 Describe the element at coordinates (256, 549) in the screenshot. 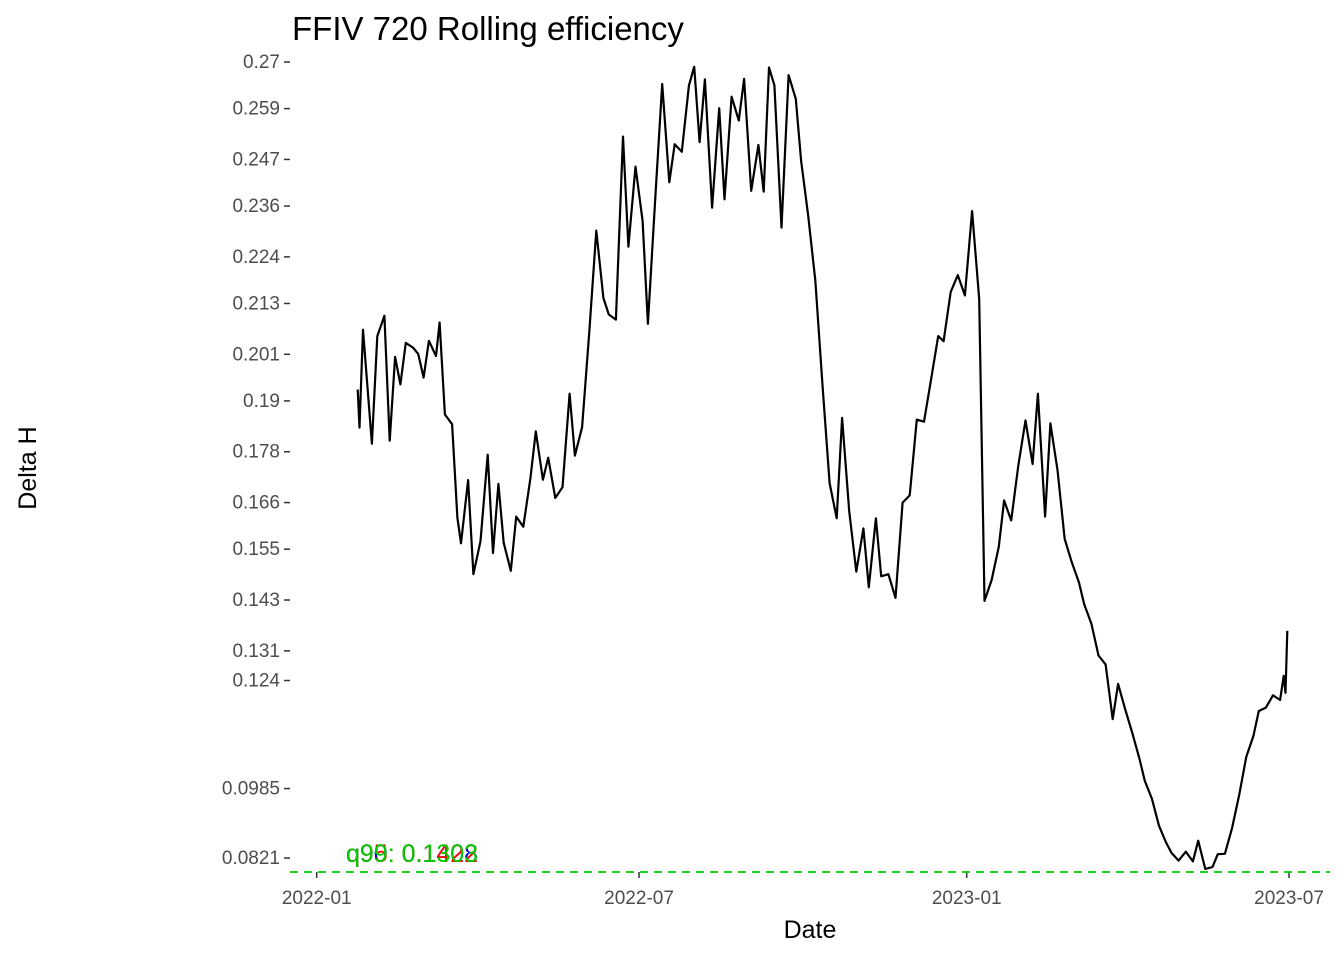

I see `y-tick-label: 0.155` at that location.